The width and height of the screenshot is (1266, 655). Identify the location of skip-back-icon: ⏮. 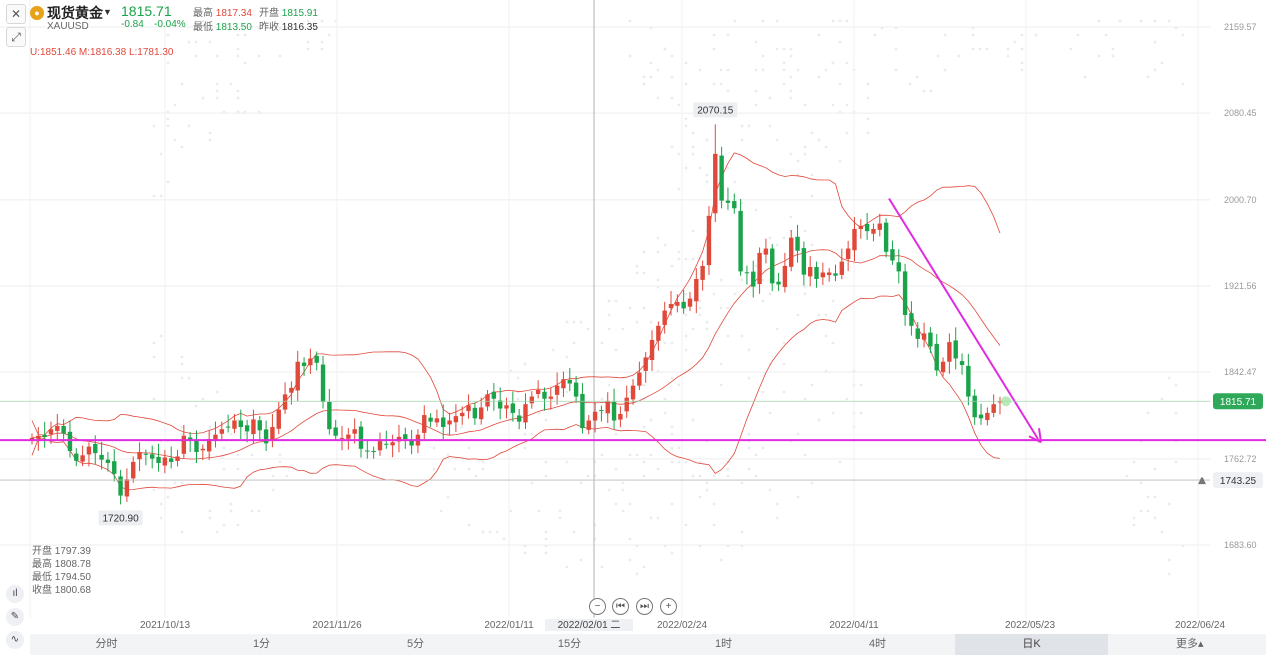
(620, 606).